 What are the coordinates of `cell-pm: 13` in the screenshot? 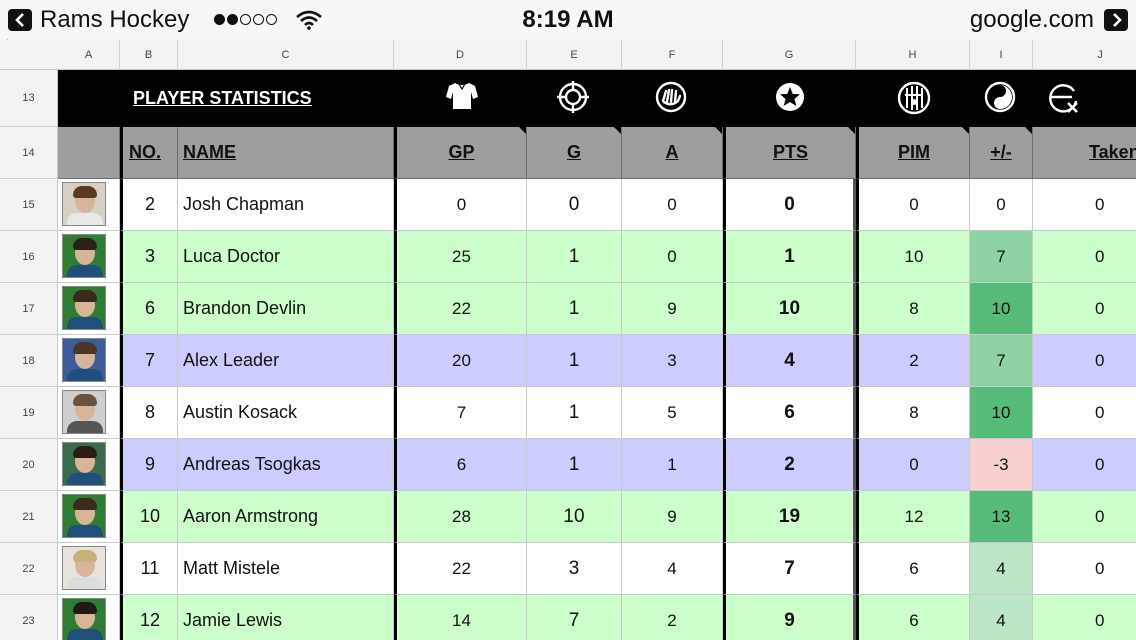 It's located at (1001, 517).